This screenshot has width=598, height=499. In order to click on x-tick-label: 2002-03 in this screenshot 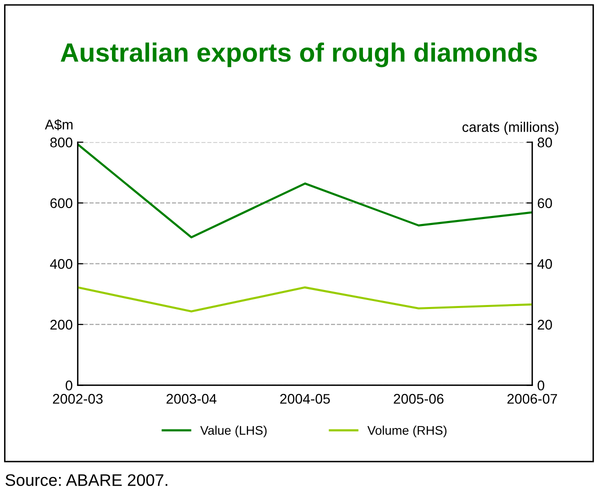, I will do `click(77, 399)`.